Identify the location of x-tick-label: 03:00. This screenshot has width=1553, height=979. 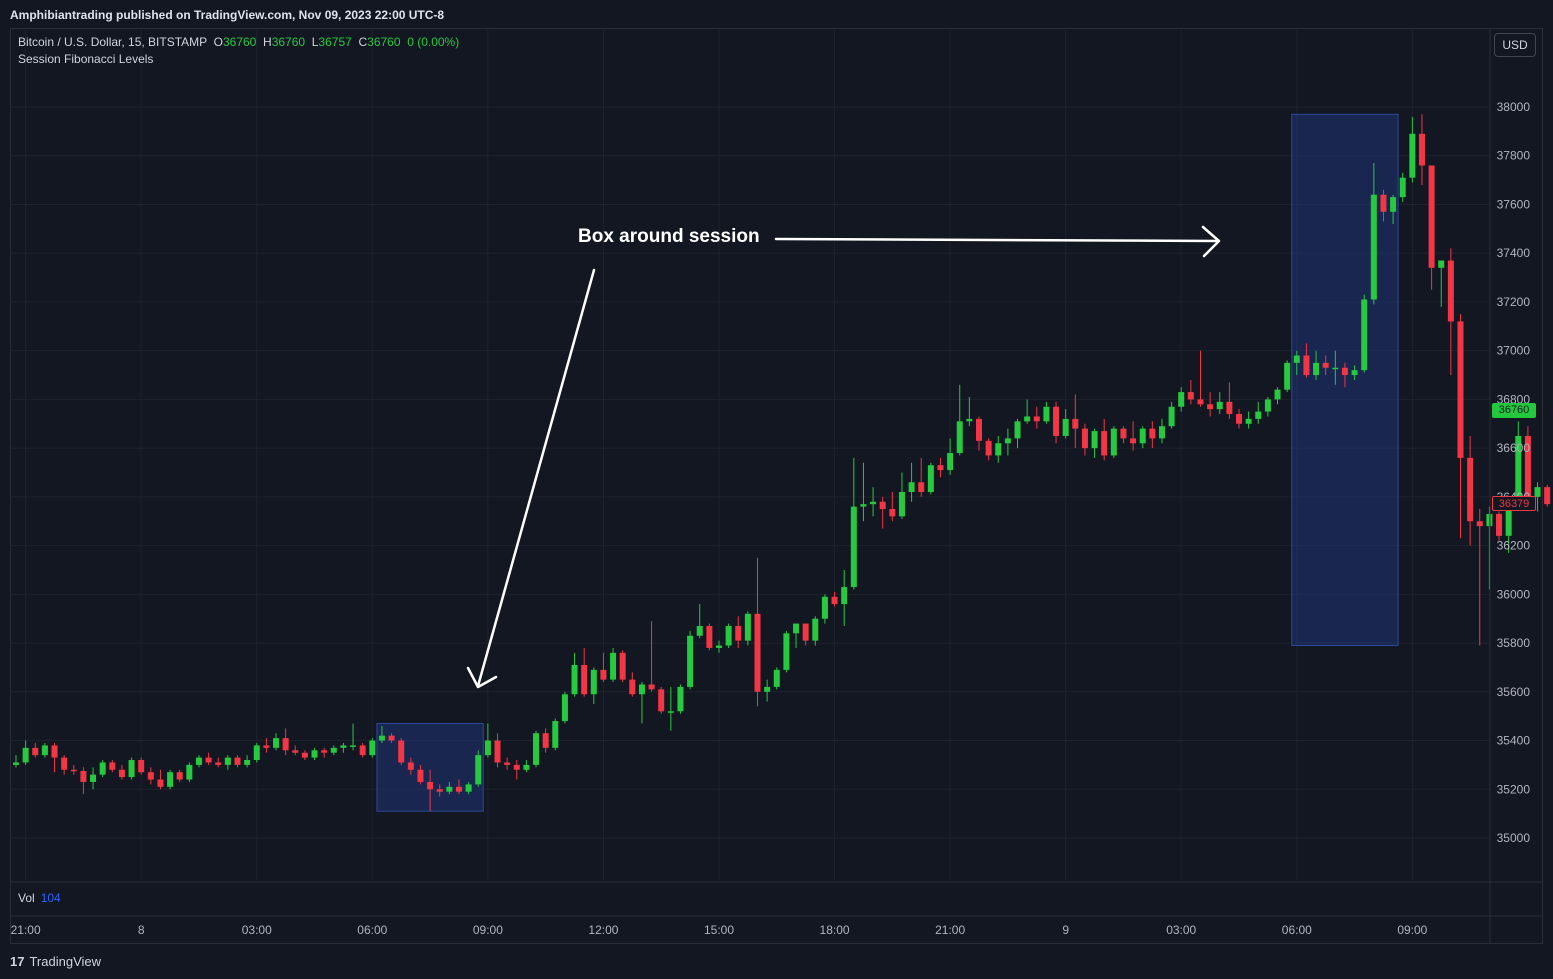
(257, 930).